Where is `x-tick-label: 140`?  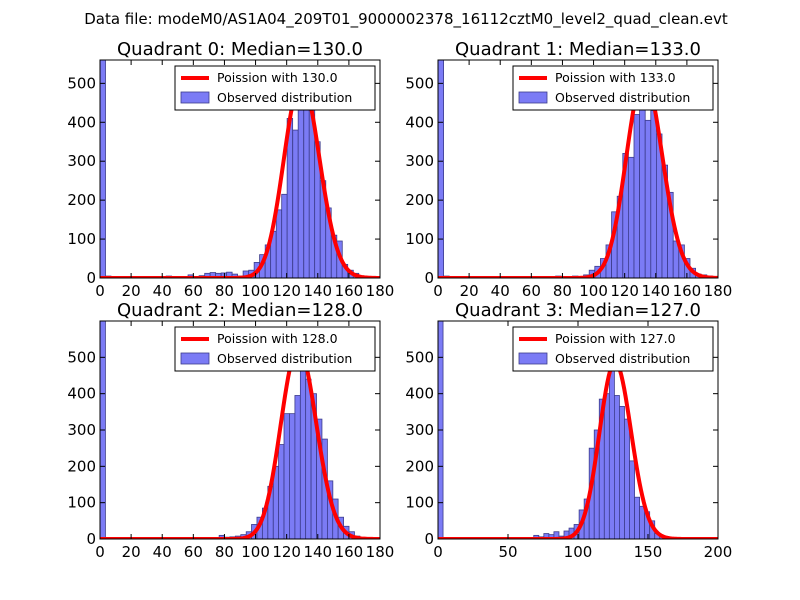
x-tick-label: 140 is located at coordinates (317, 552).